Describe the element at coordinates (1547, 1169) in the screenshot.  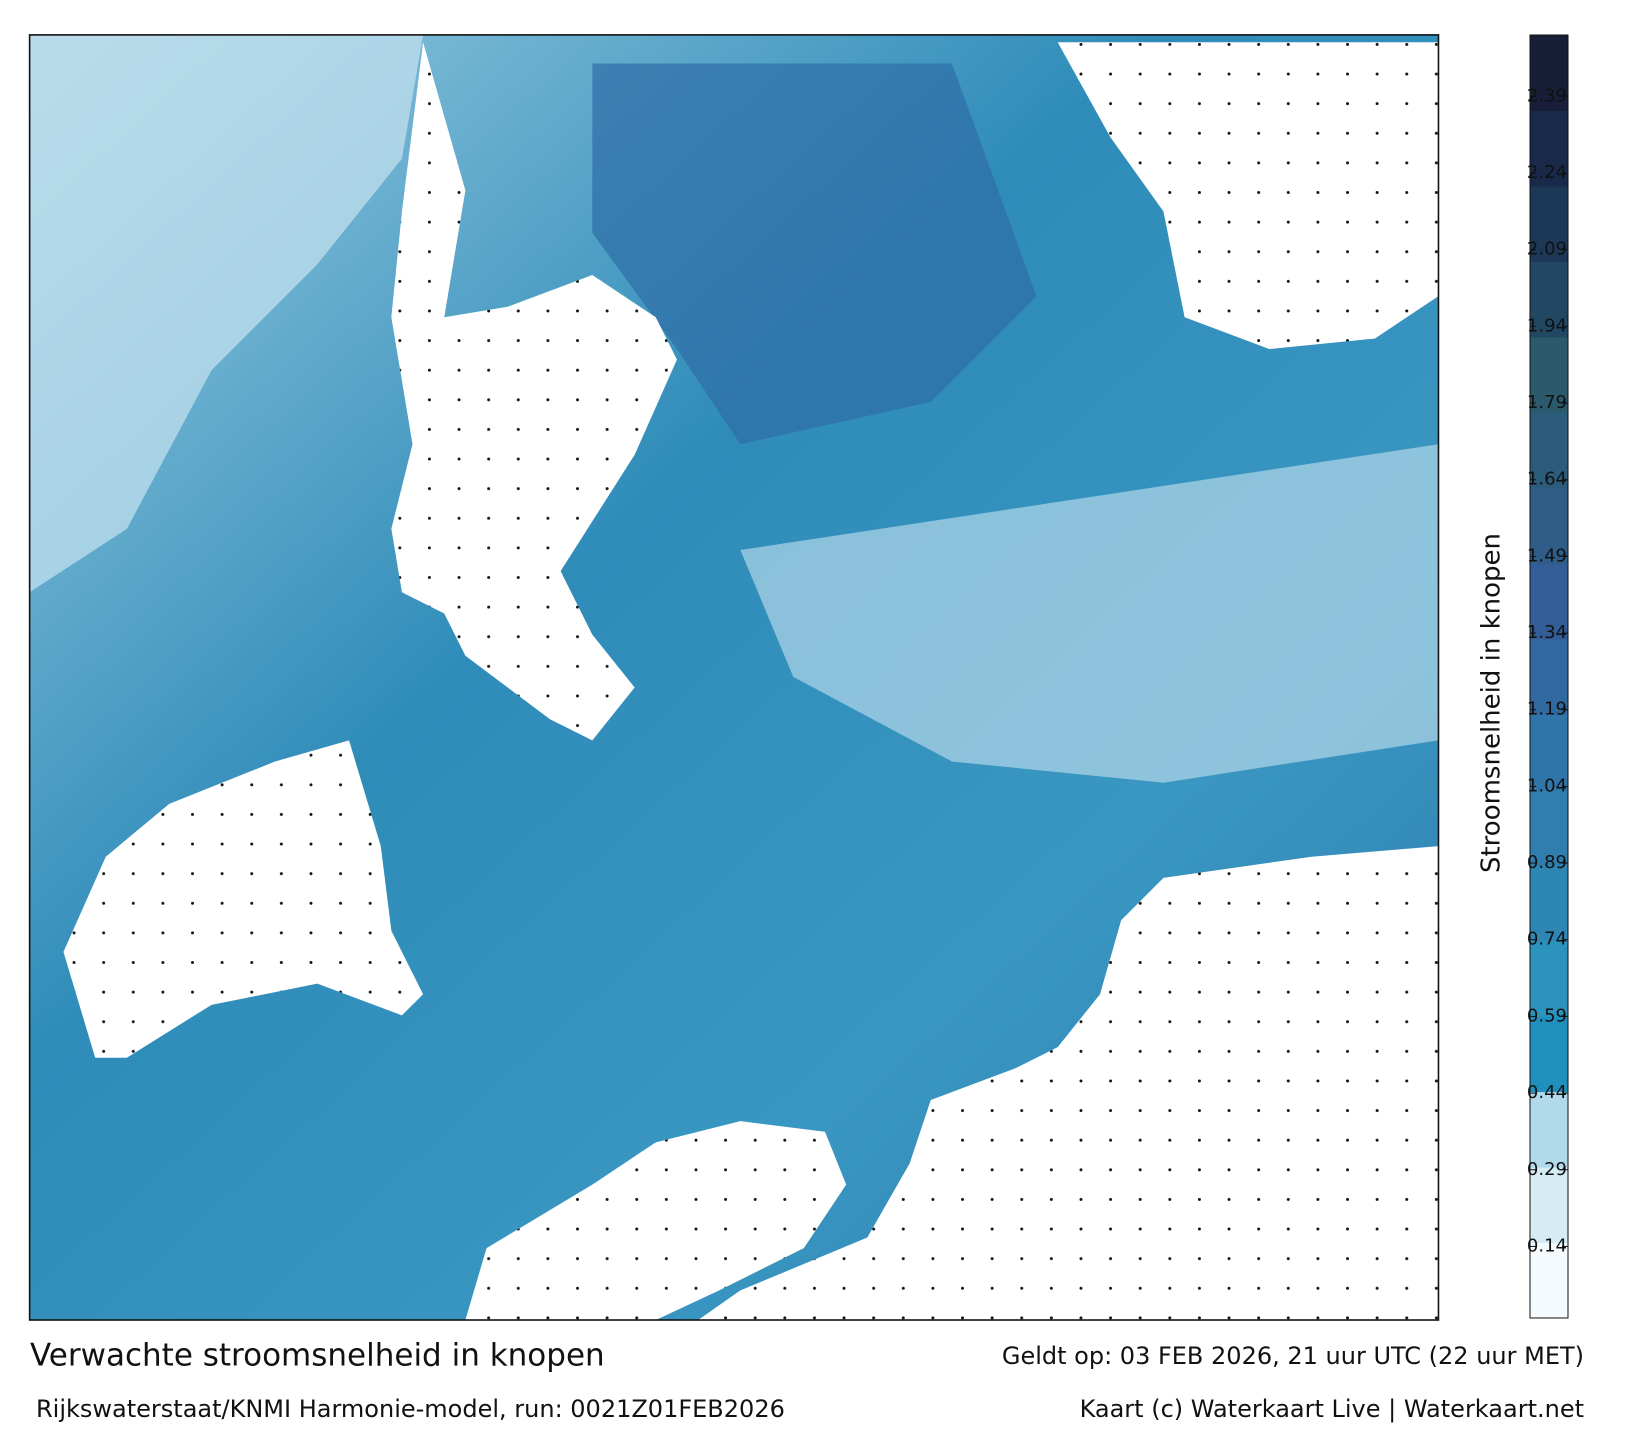
I see `colorbar-tick-label: 0.29` at that location.